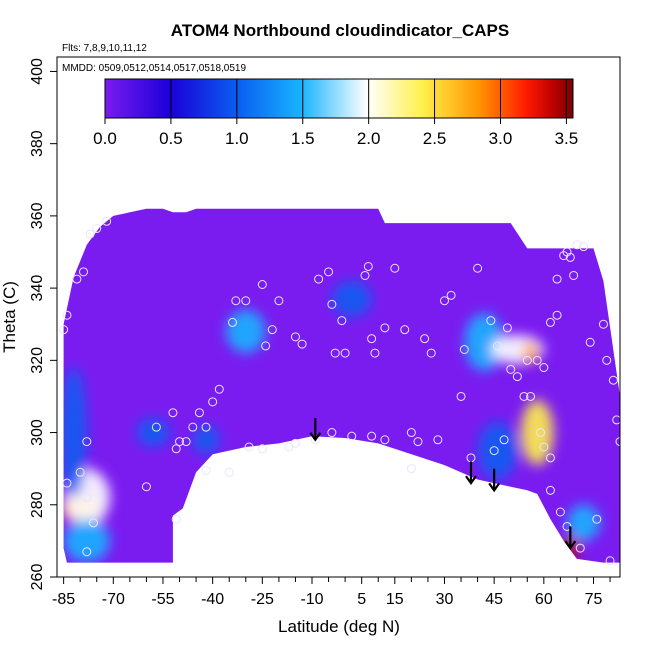  I want to click on y-tick-label: 340, so click(37, 288).